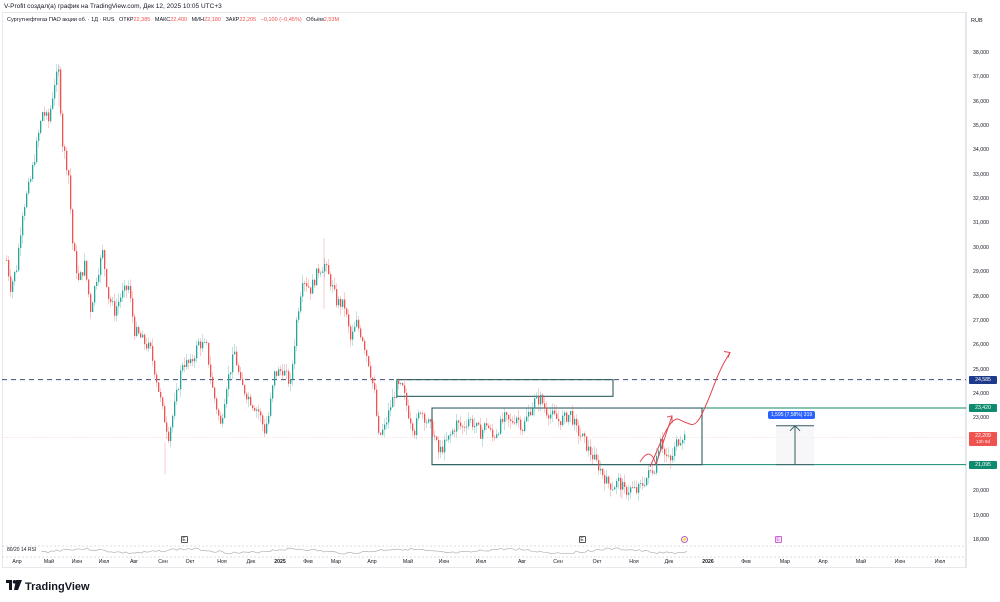 Image resolution: width=1000 pixels, height=602 pixels. I want to click on change-value: −0,100 (−0,45%), so click(281, 20).